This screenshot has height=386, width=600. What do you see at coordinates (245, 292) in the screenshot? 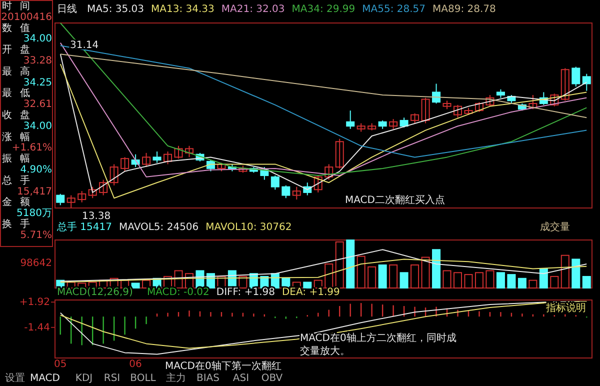
I see `text: DIFF: +1.98` at bounding box center [245, 292].